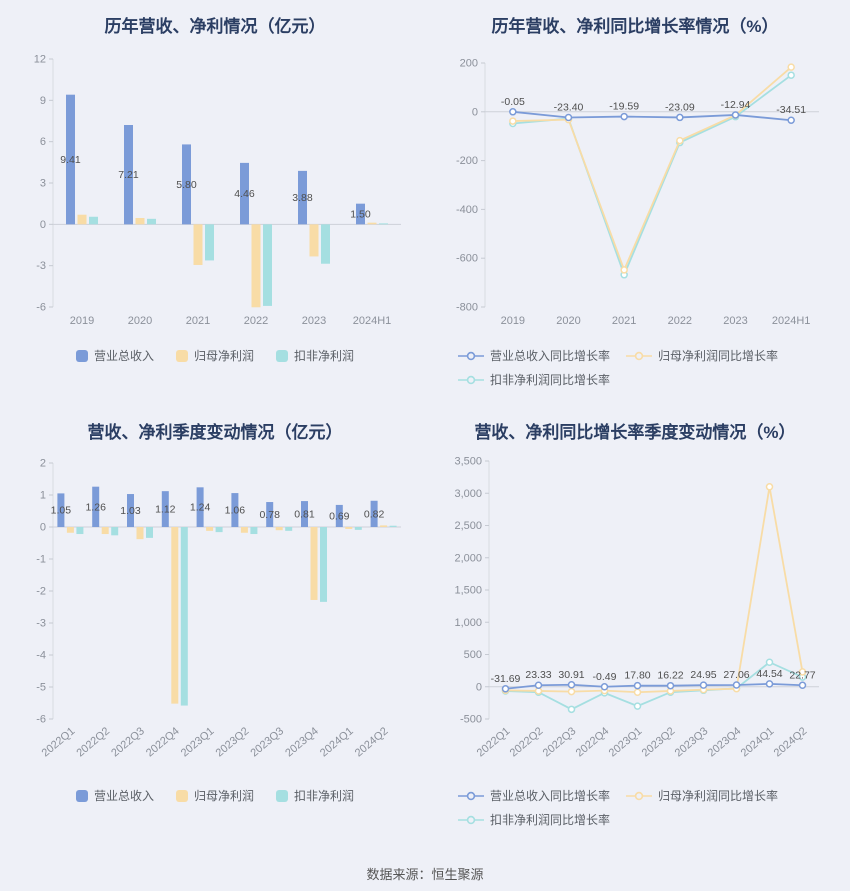 The width and height of the screenshot is (850, 891). I want to click on legend-label: 营业总收入同比增长率, so click(550, 796).